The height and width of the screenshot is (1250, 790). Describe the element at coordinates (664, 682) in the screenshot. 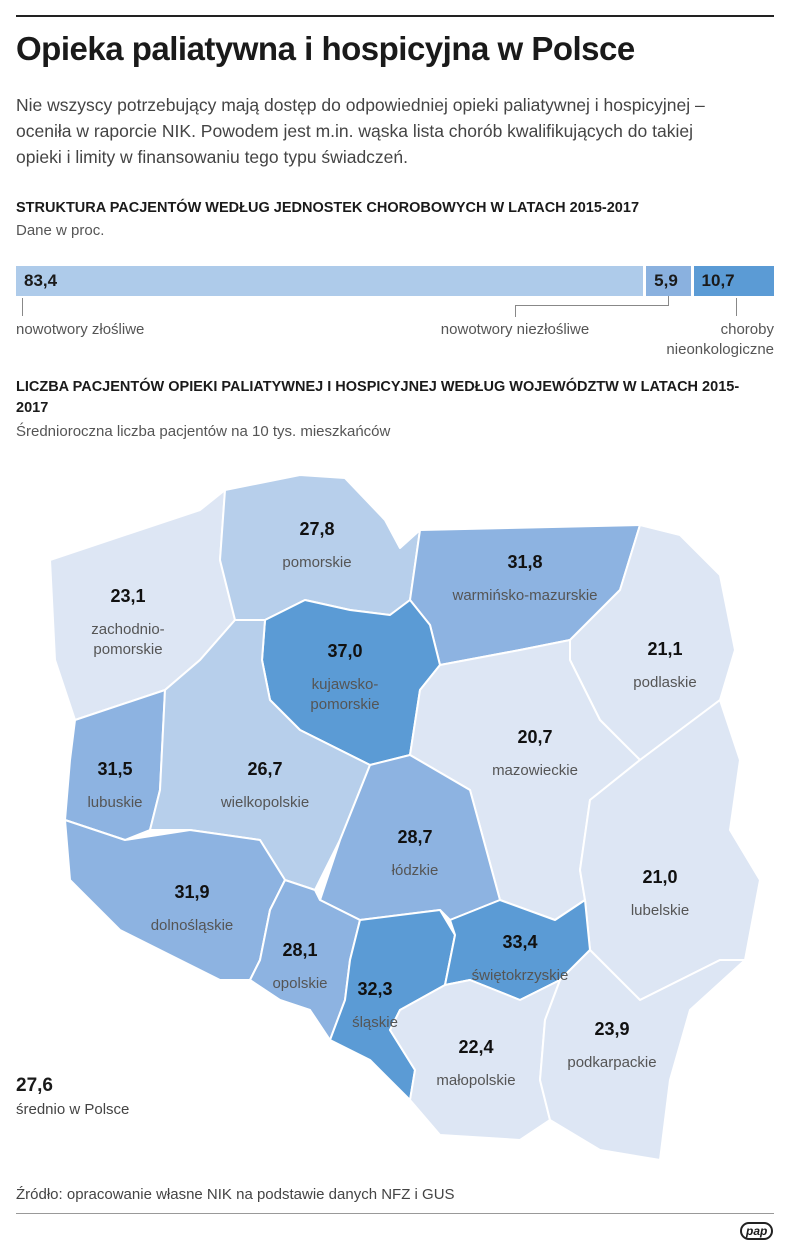

I see `region-name: podlaskie` at that location.